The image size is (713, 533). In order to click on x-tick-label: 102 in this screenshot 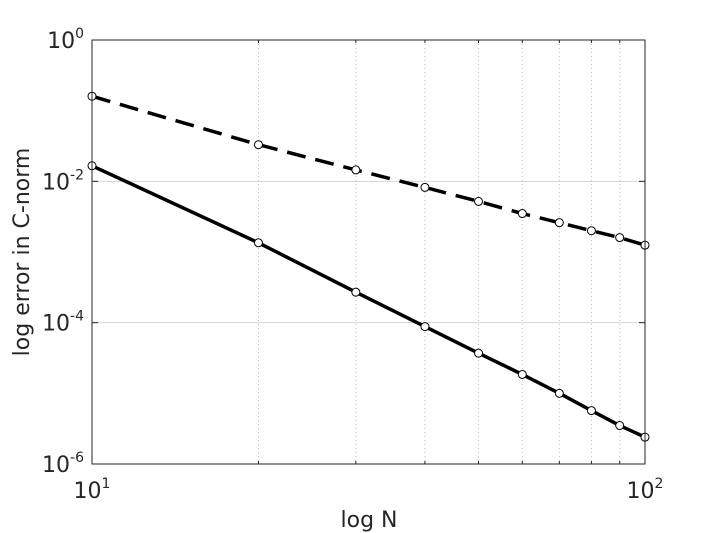, I will do `click(645, 490)`.